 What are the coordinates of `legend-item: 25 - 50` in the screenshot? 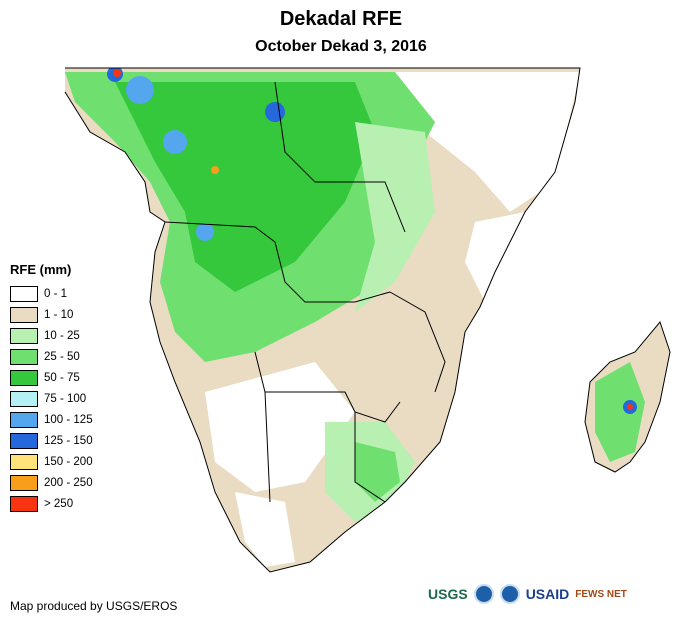 It's located at (51, 356).